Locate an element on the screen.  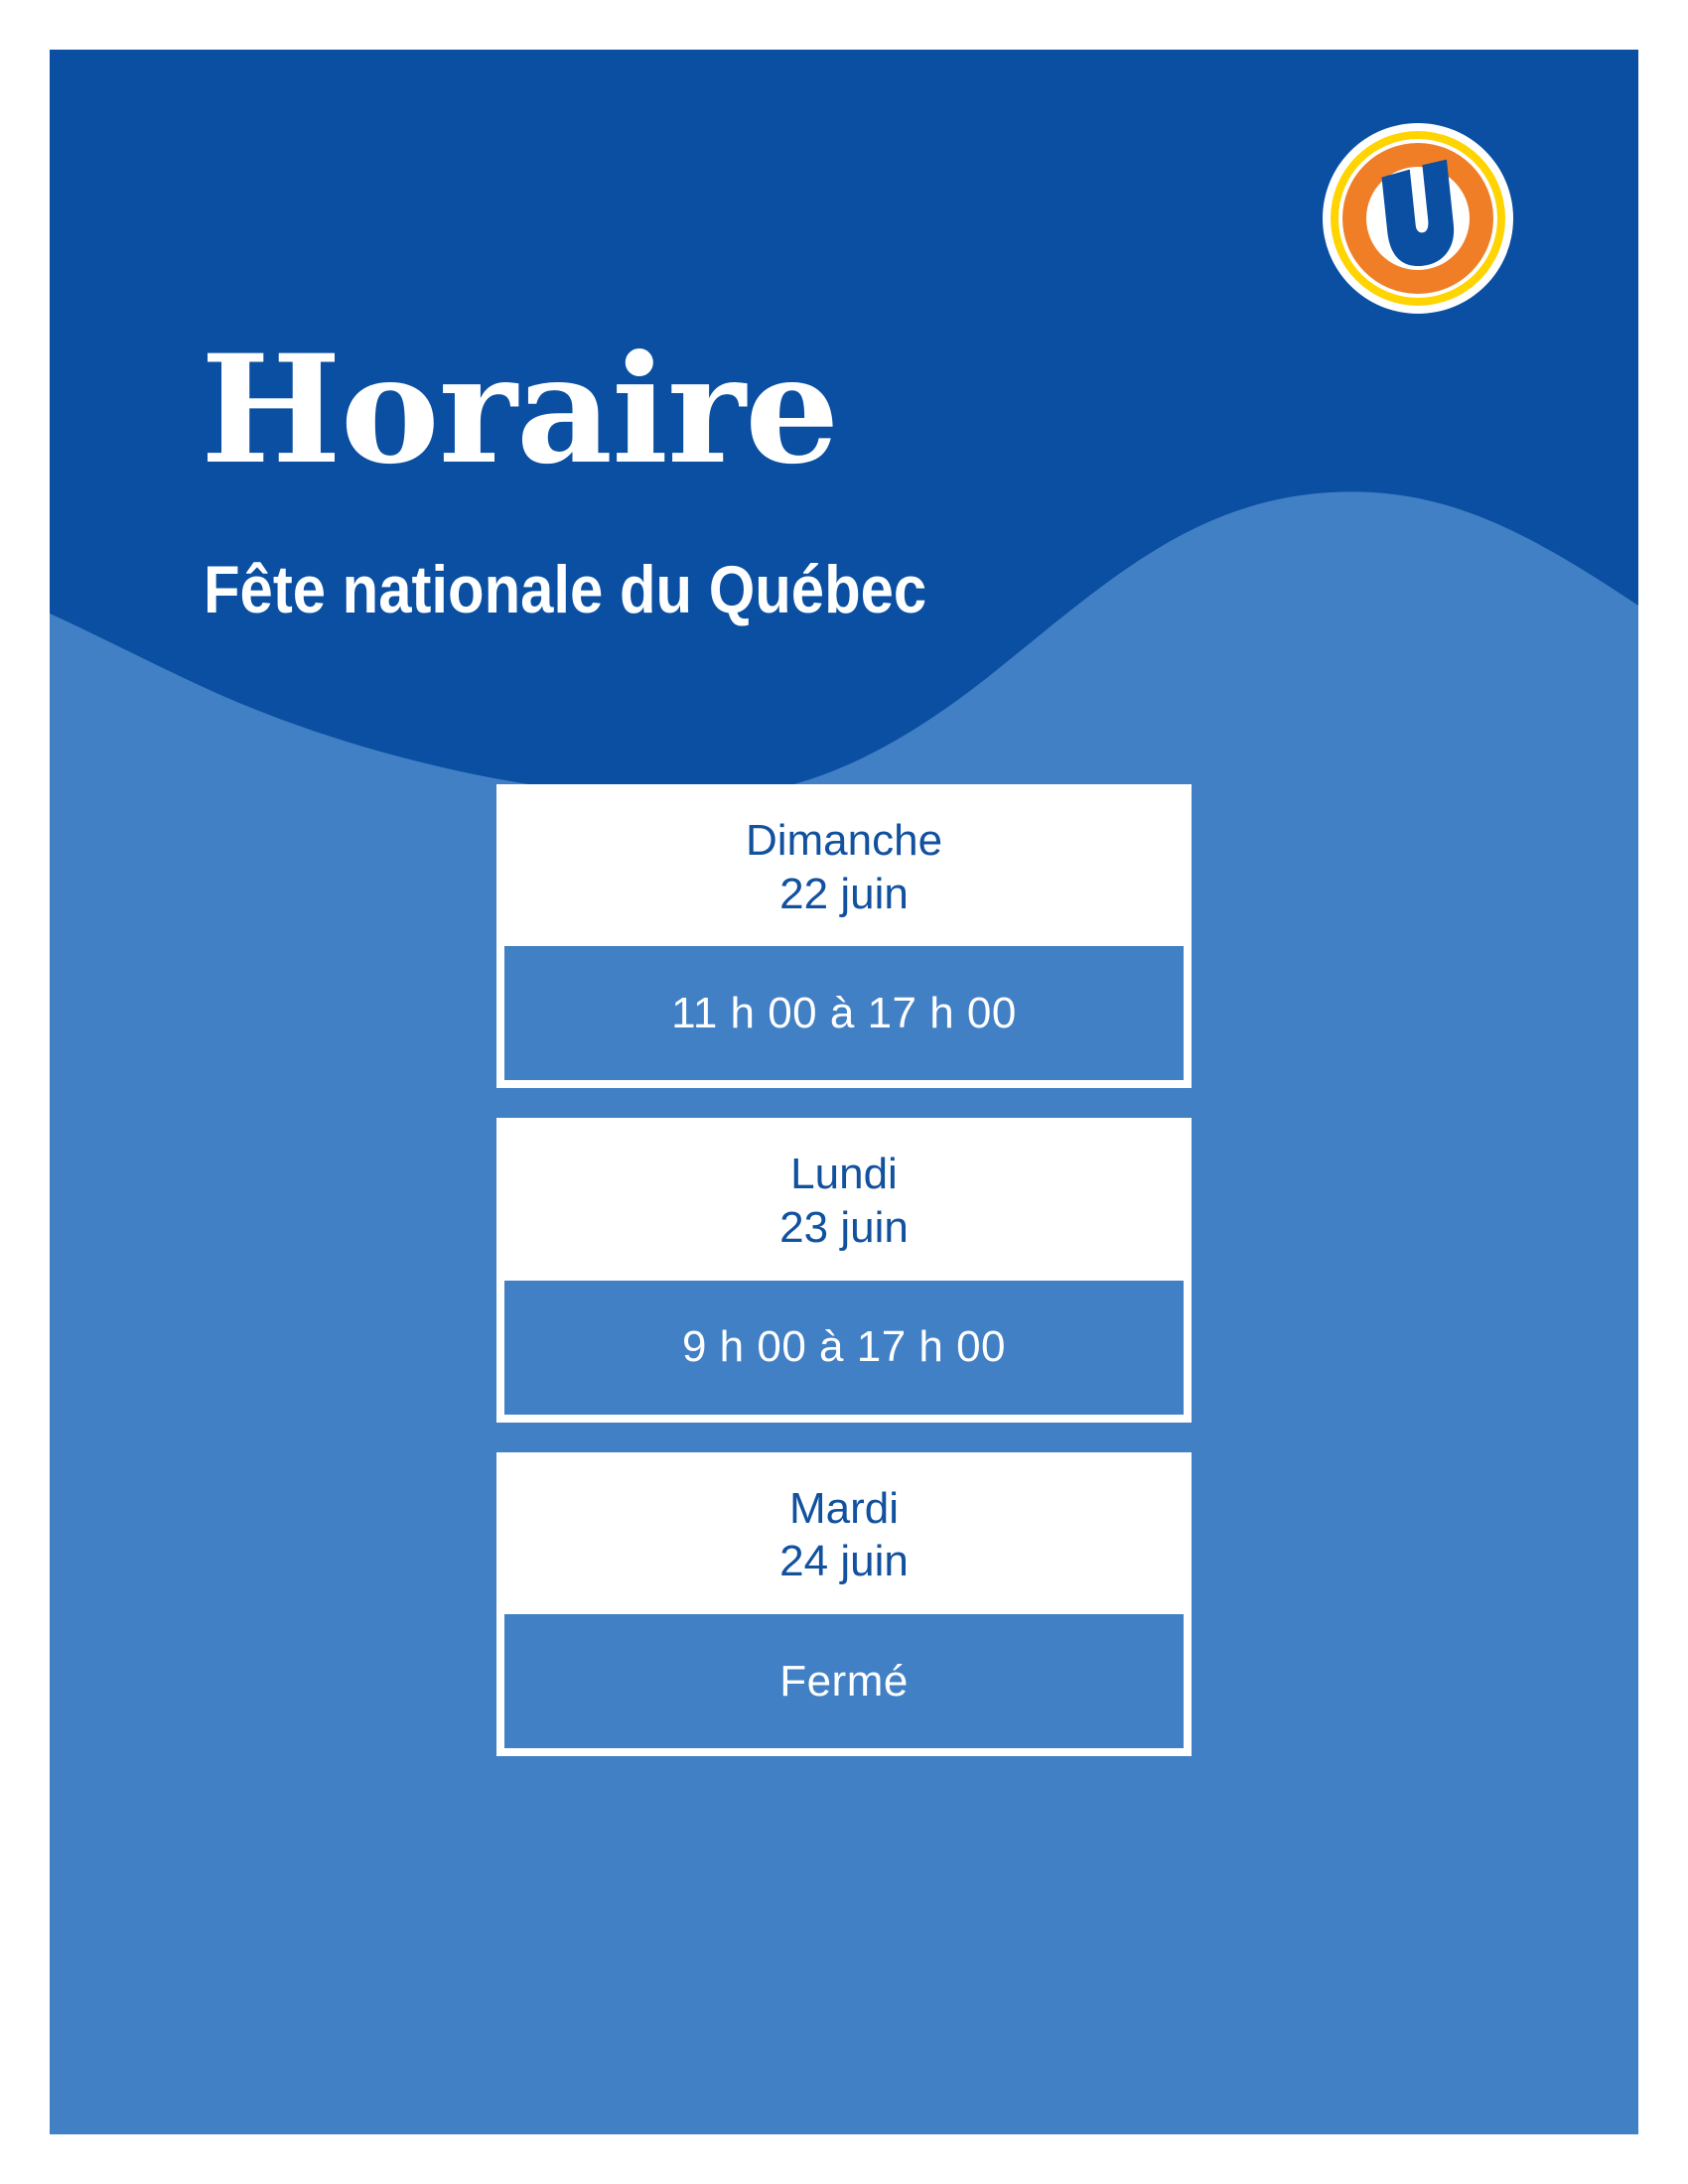
schedule-card: Mardi 24 juin Fermé is located at coordinates (844, 1604).